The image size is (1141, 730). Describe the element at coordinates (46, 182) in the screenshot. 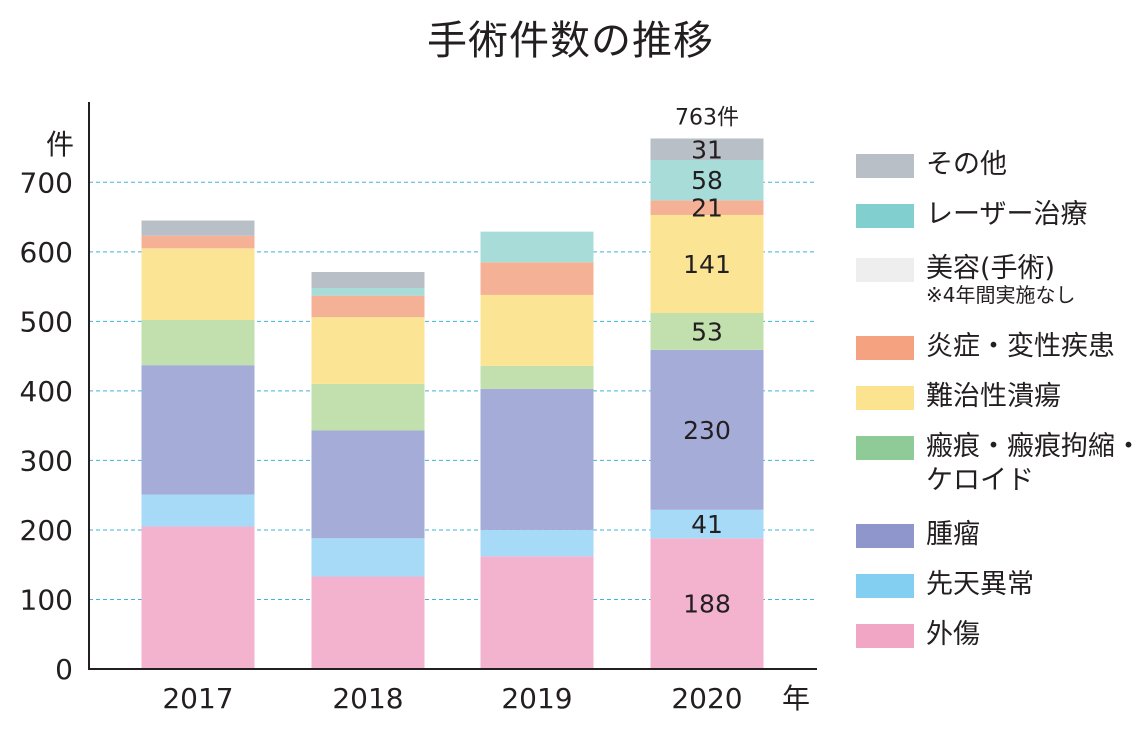

I see `y-tick-label: 700` at that location.